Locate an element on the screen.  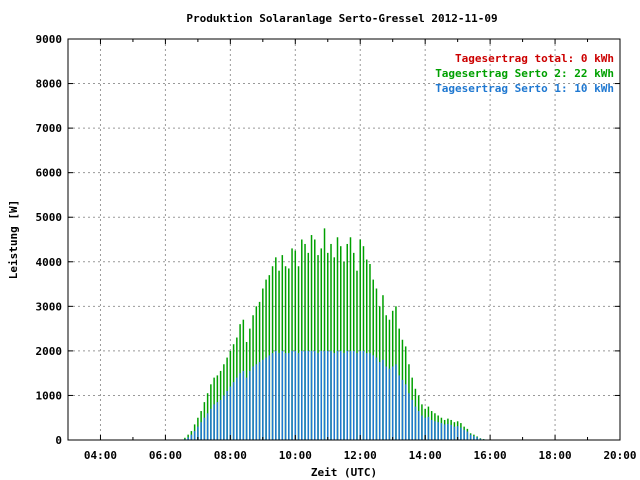
y-tick-label: 0 is located at coordinates (58, 440).